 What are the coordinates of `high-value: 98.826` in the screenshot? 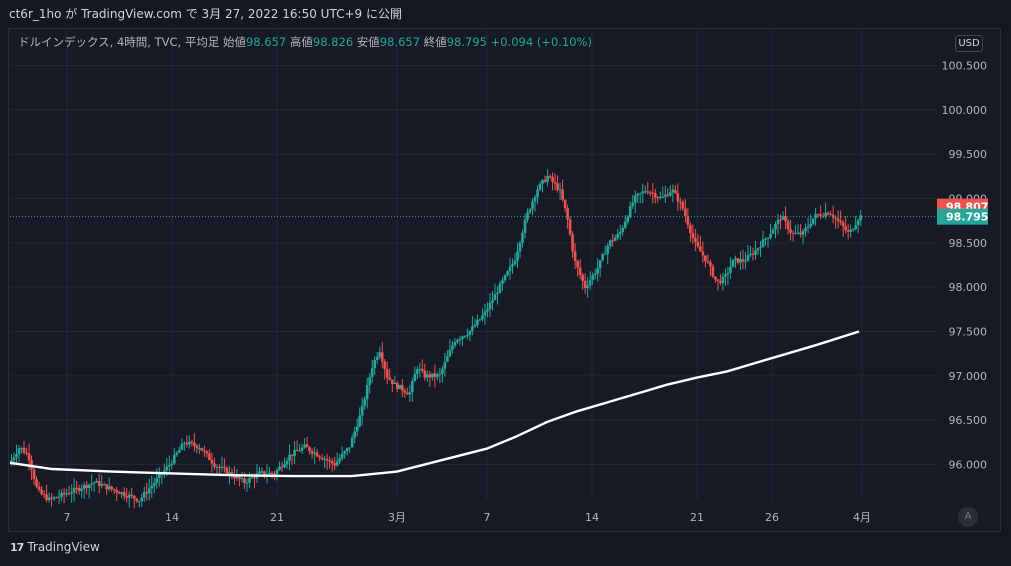 It's located at (333, 42).